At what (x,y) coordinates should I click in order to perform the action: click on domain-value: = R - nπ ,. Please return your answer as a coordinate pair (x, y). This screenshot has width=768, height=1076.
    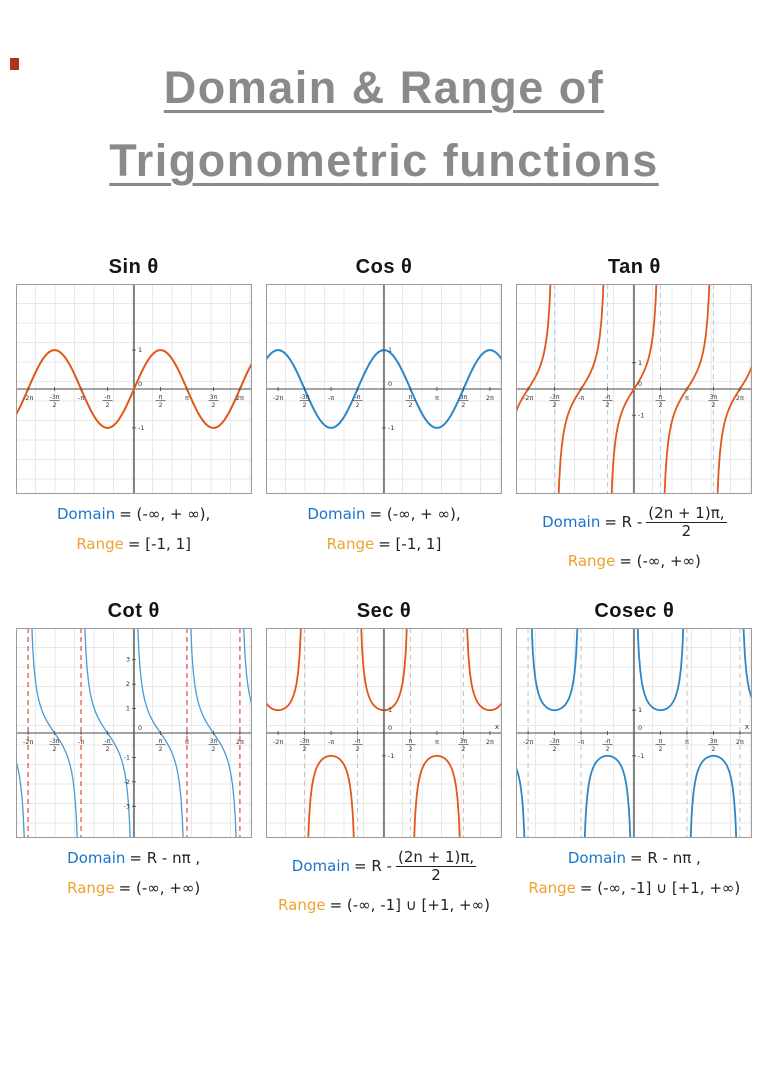
    Looking at the image, I should click on (165, 857).